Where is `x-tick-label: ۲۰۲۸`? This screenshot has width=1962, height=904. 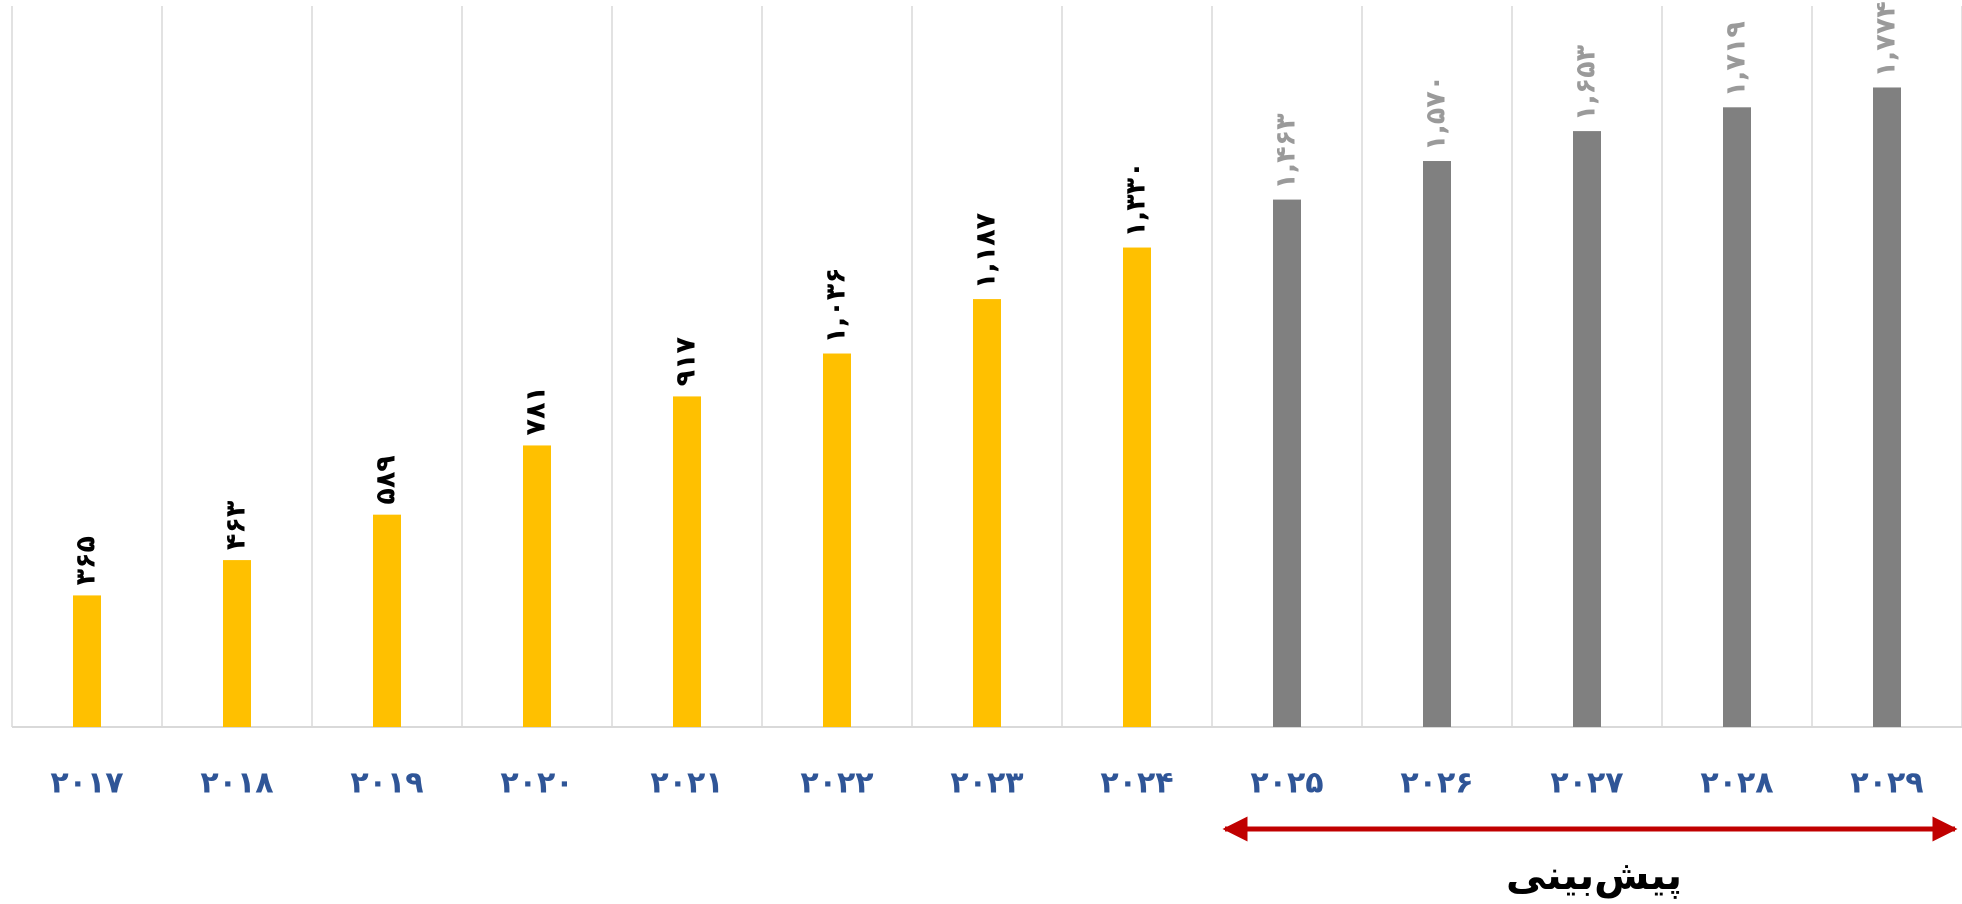
x-tick-label: ۲۰۲۸ is located at coordinates (1736, 783).